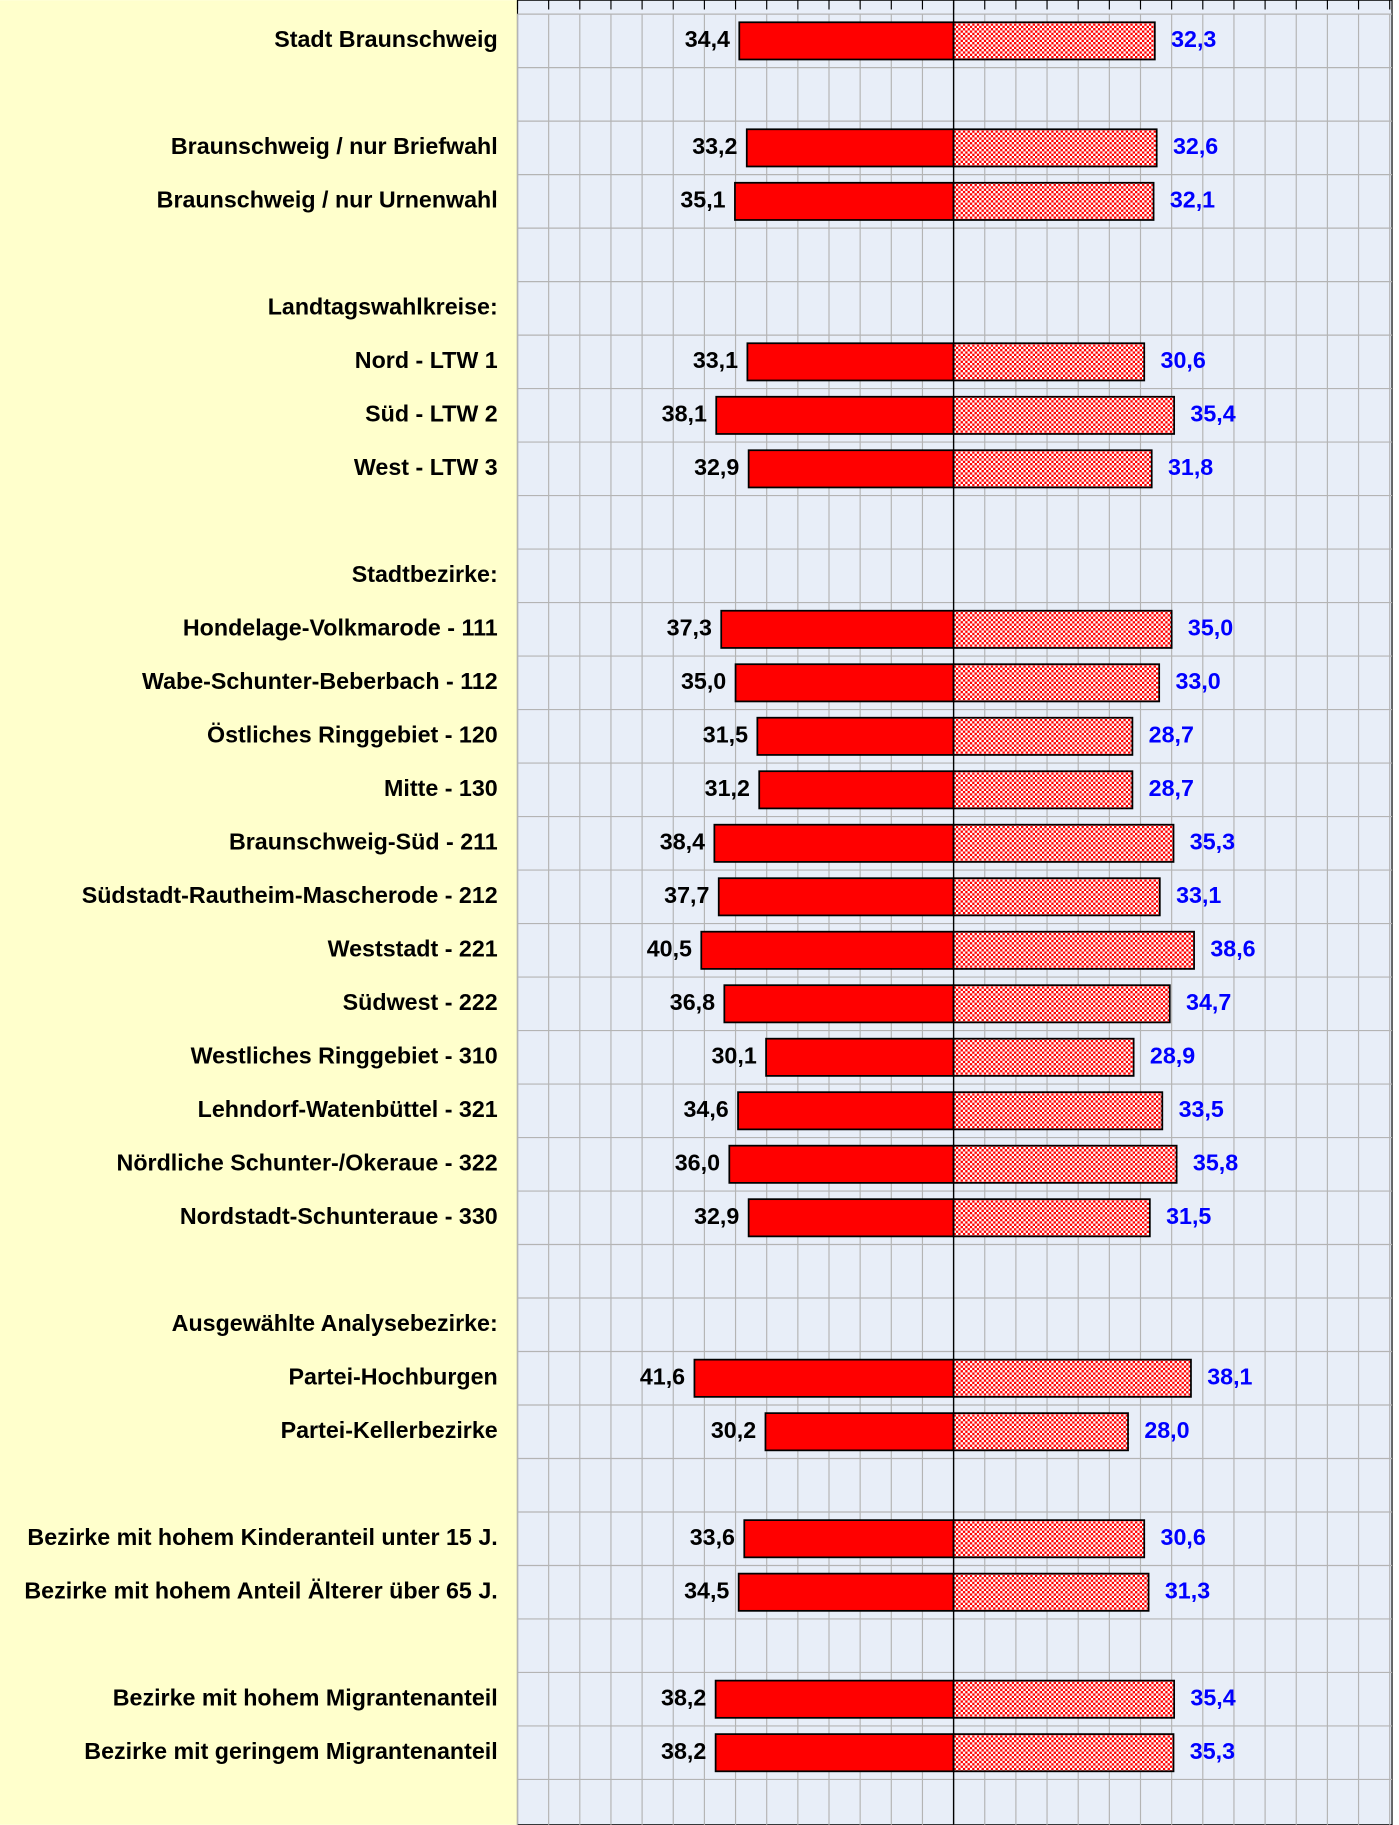  What do you see at coordinates (425, 574) in the screenshot?
I see `category-label: Stadtbezirke:` at bounding box center [425, 574].